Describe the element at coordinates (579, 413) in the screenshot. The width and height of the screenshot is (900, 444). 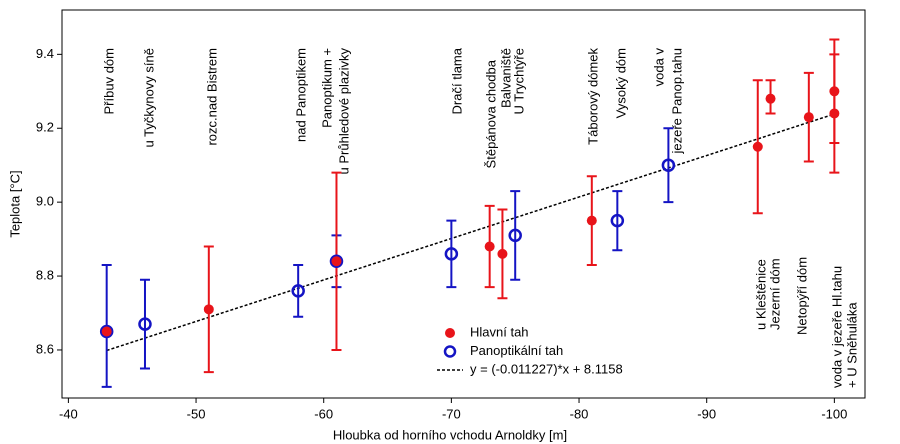
I see `x-tick-label: -80` at that location.